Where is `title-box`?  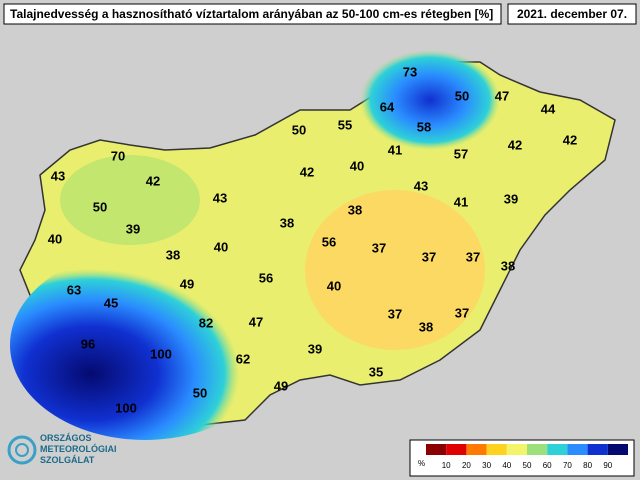
title-box is located at coordinates (252, 14).